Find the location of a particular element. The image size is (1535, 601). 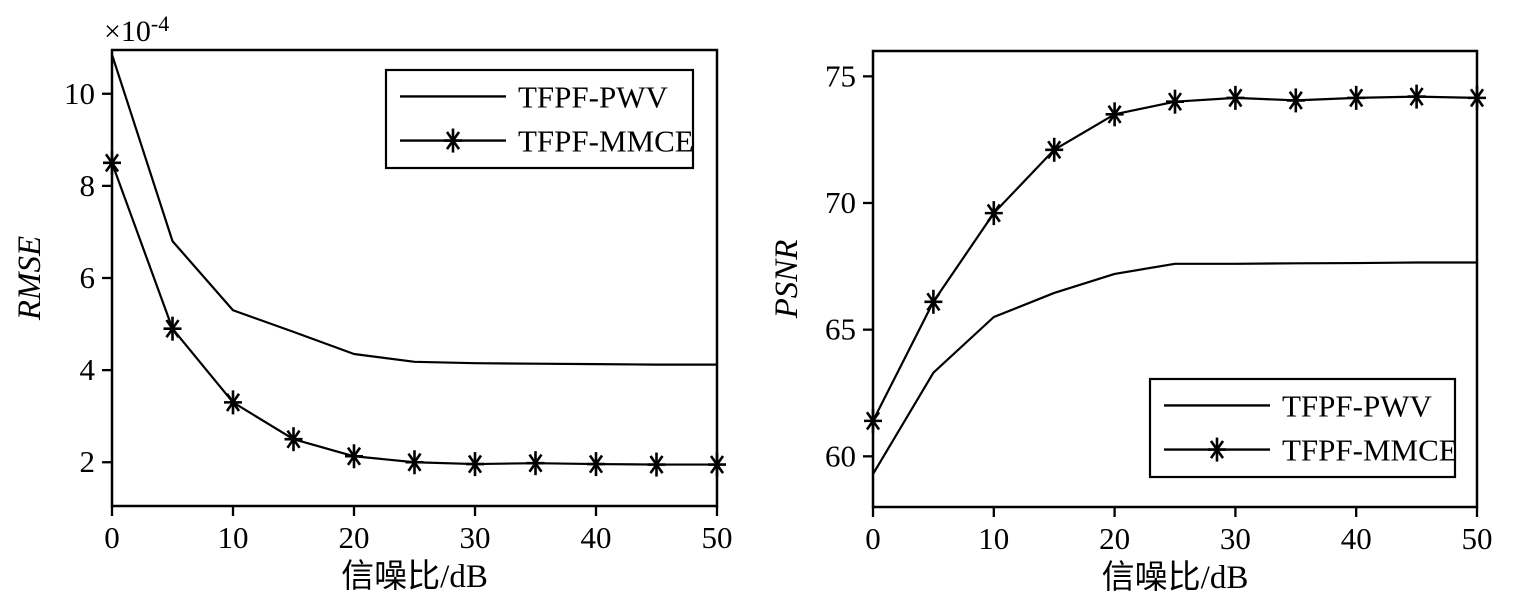

series-line-tfpf-pwv is located at coordinates (1174, 368).